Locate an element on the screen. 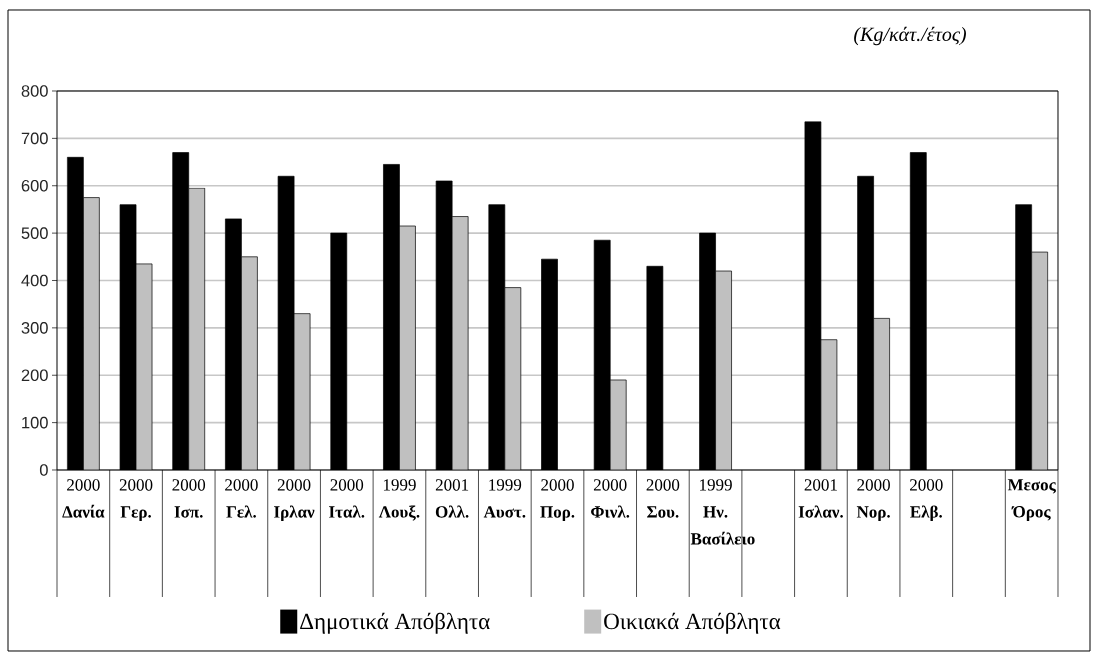 This screenshot has width=1098, height=655. x-tick-label: Μεσος Όρος is located at coordinates (1031, 500).